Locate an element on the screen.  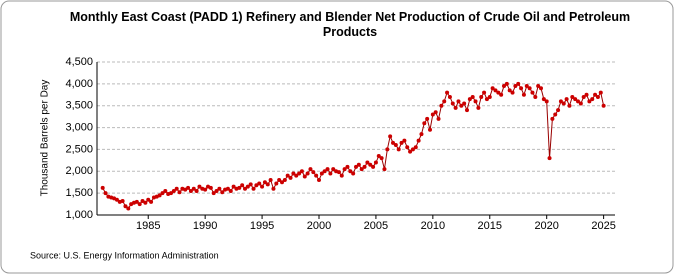
y-axis-label: Thousand Barrels per Day is located at coordinates (45, 138).